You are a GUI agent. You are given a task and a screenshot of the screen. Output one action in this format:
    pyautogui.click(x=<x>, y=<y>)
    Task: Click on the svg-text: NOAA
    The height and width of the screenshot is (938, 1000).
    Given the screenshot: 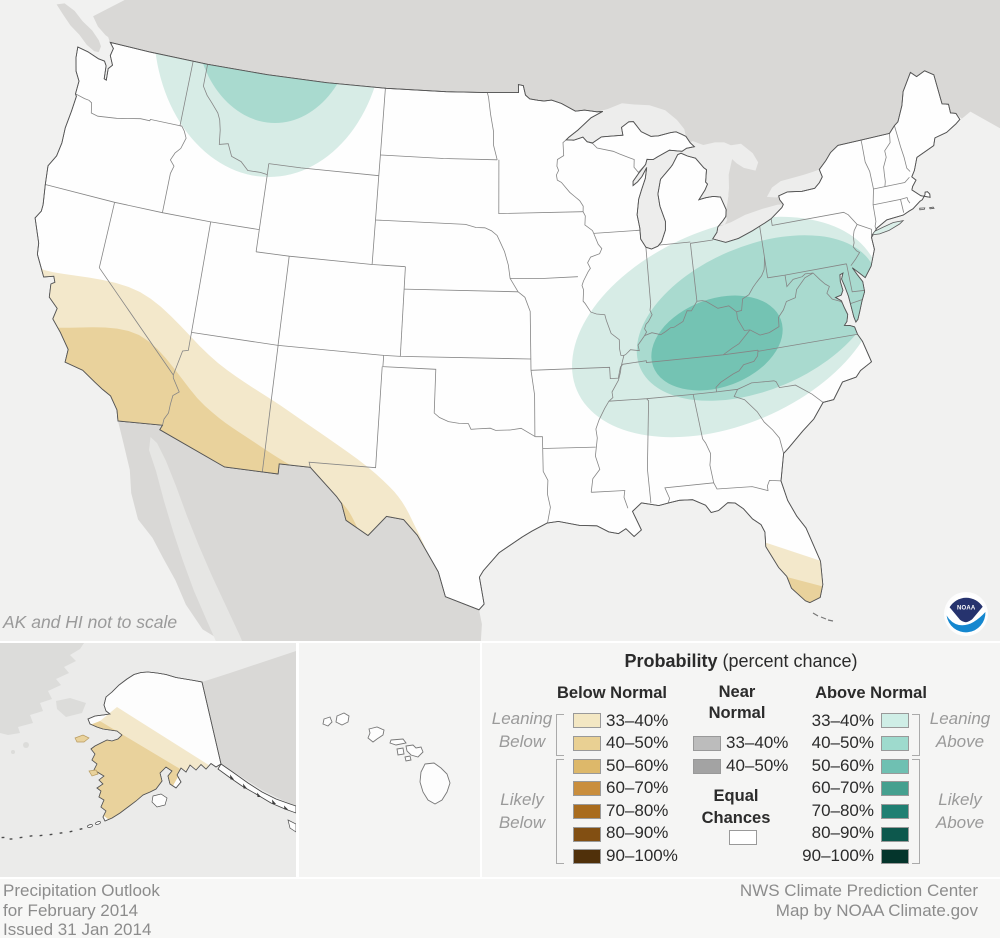 What is the action you would take?
    pyautogui.click(x=966, y=608)
    